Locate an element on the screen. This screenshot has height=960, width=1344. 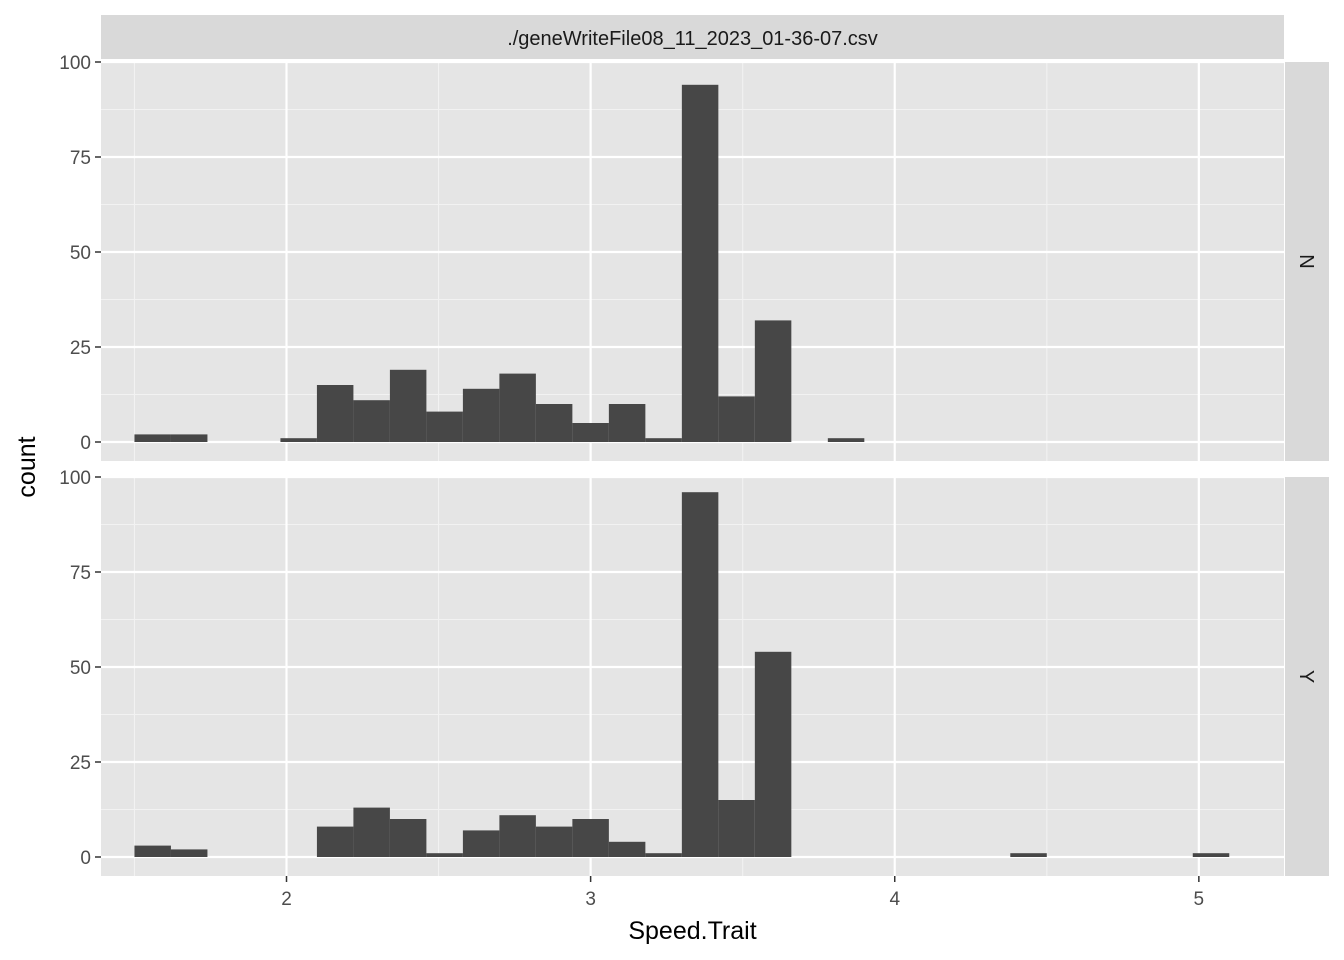
facet-strip-label: Y is located at coordinates (1306, 676).